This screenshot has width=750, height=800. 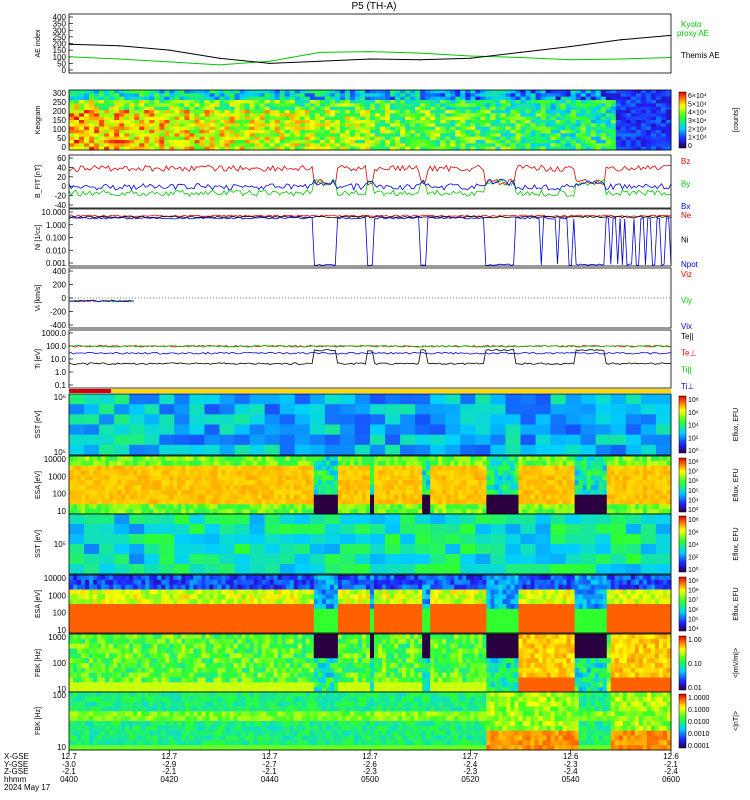 What do you see at coordinates (56, 238) in the screenshot?
I see `ytick-density: 0.100` at bounding box center [56, 238].